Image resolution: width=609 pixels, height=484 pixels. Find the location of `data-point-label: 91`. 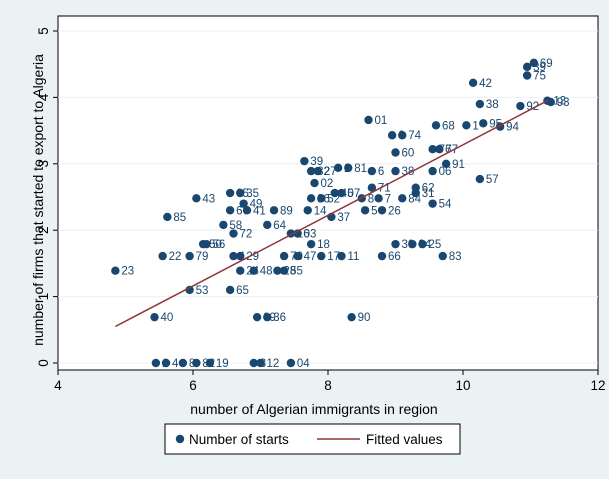

data-point-label: 91 is located at coordinates (458, 165).